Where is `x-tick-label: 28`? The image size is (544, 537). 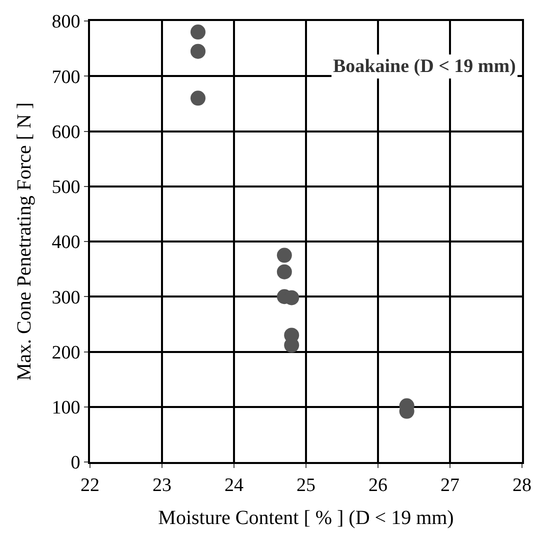
x-tick-label: 28 is located at coordinates (522, 485).